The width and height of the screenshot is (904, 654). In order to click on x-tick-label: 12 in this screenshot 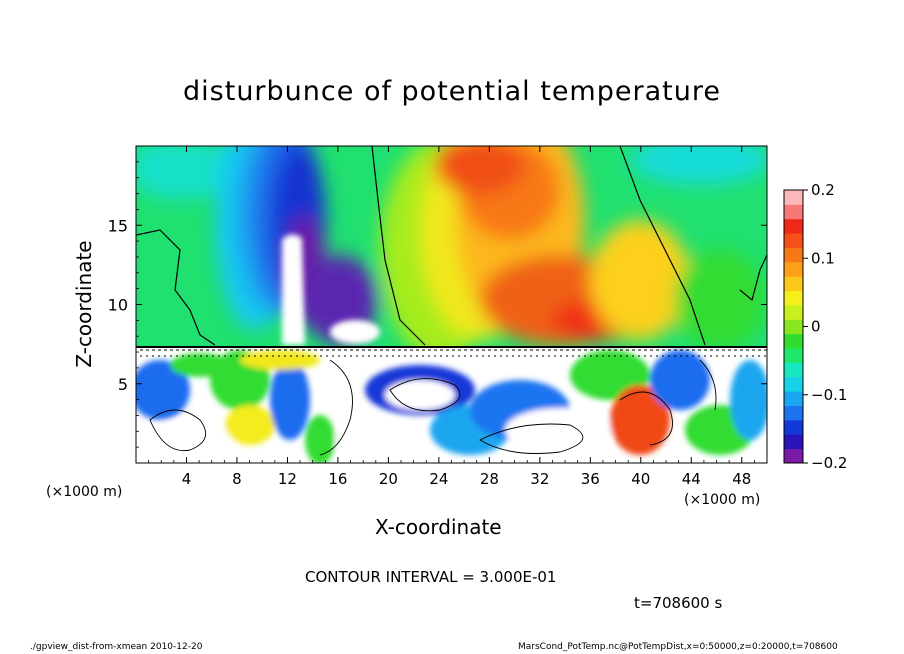, I will do `click(287, 479)`.